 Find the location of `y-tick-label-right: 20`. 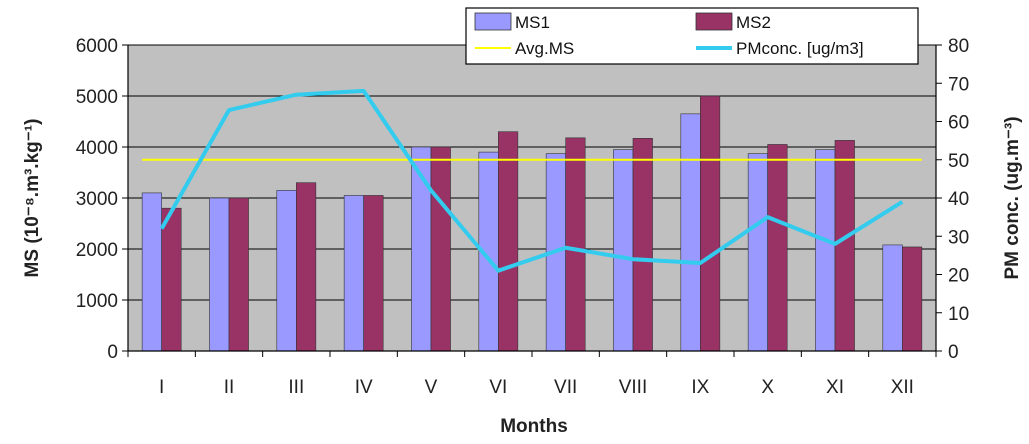

y-tick-label-right: 20 is located at coordinates (958, 276).